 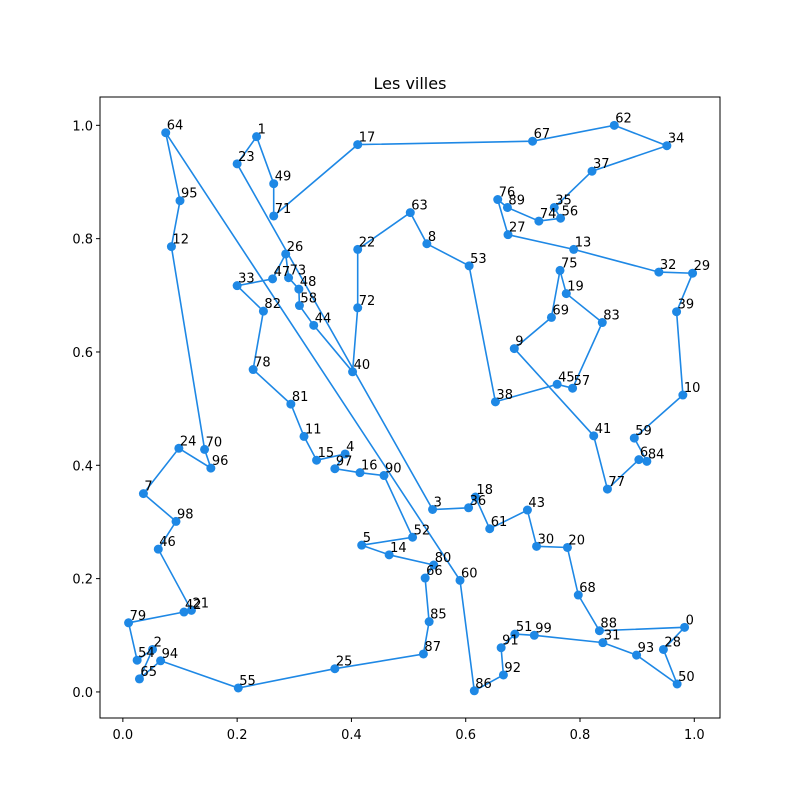 I want to click on city-label-34: 34, so click(x=676, y=139).